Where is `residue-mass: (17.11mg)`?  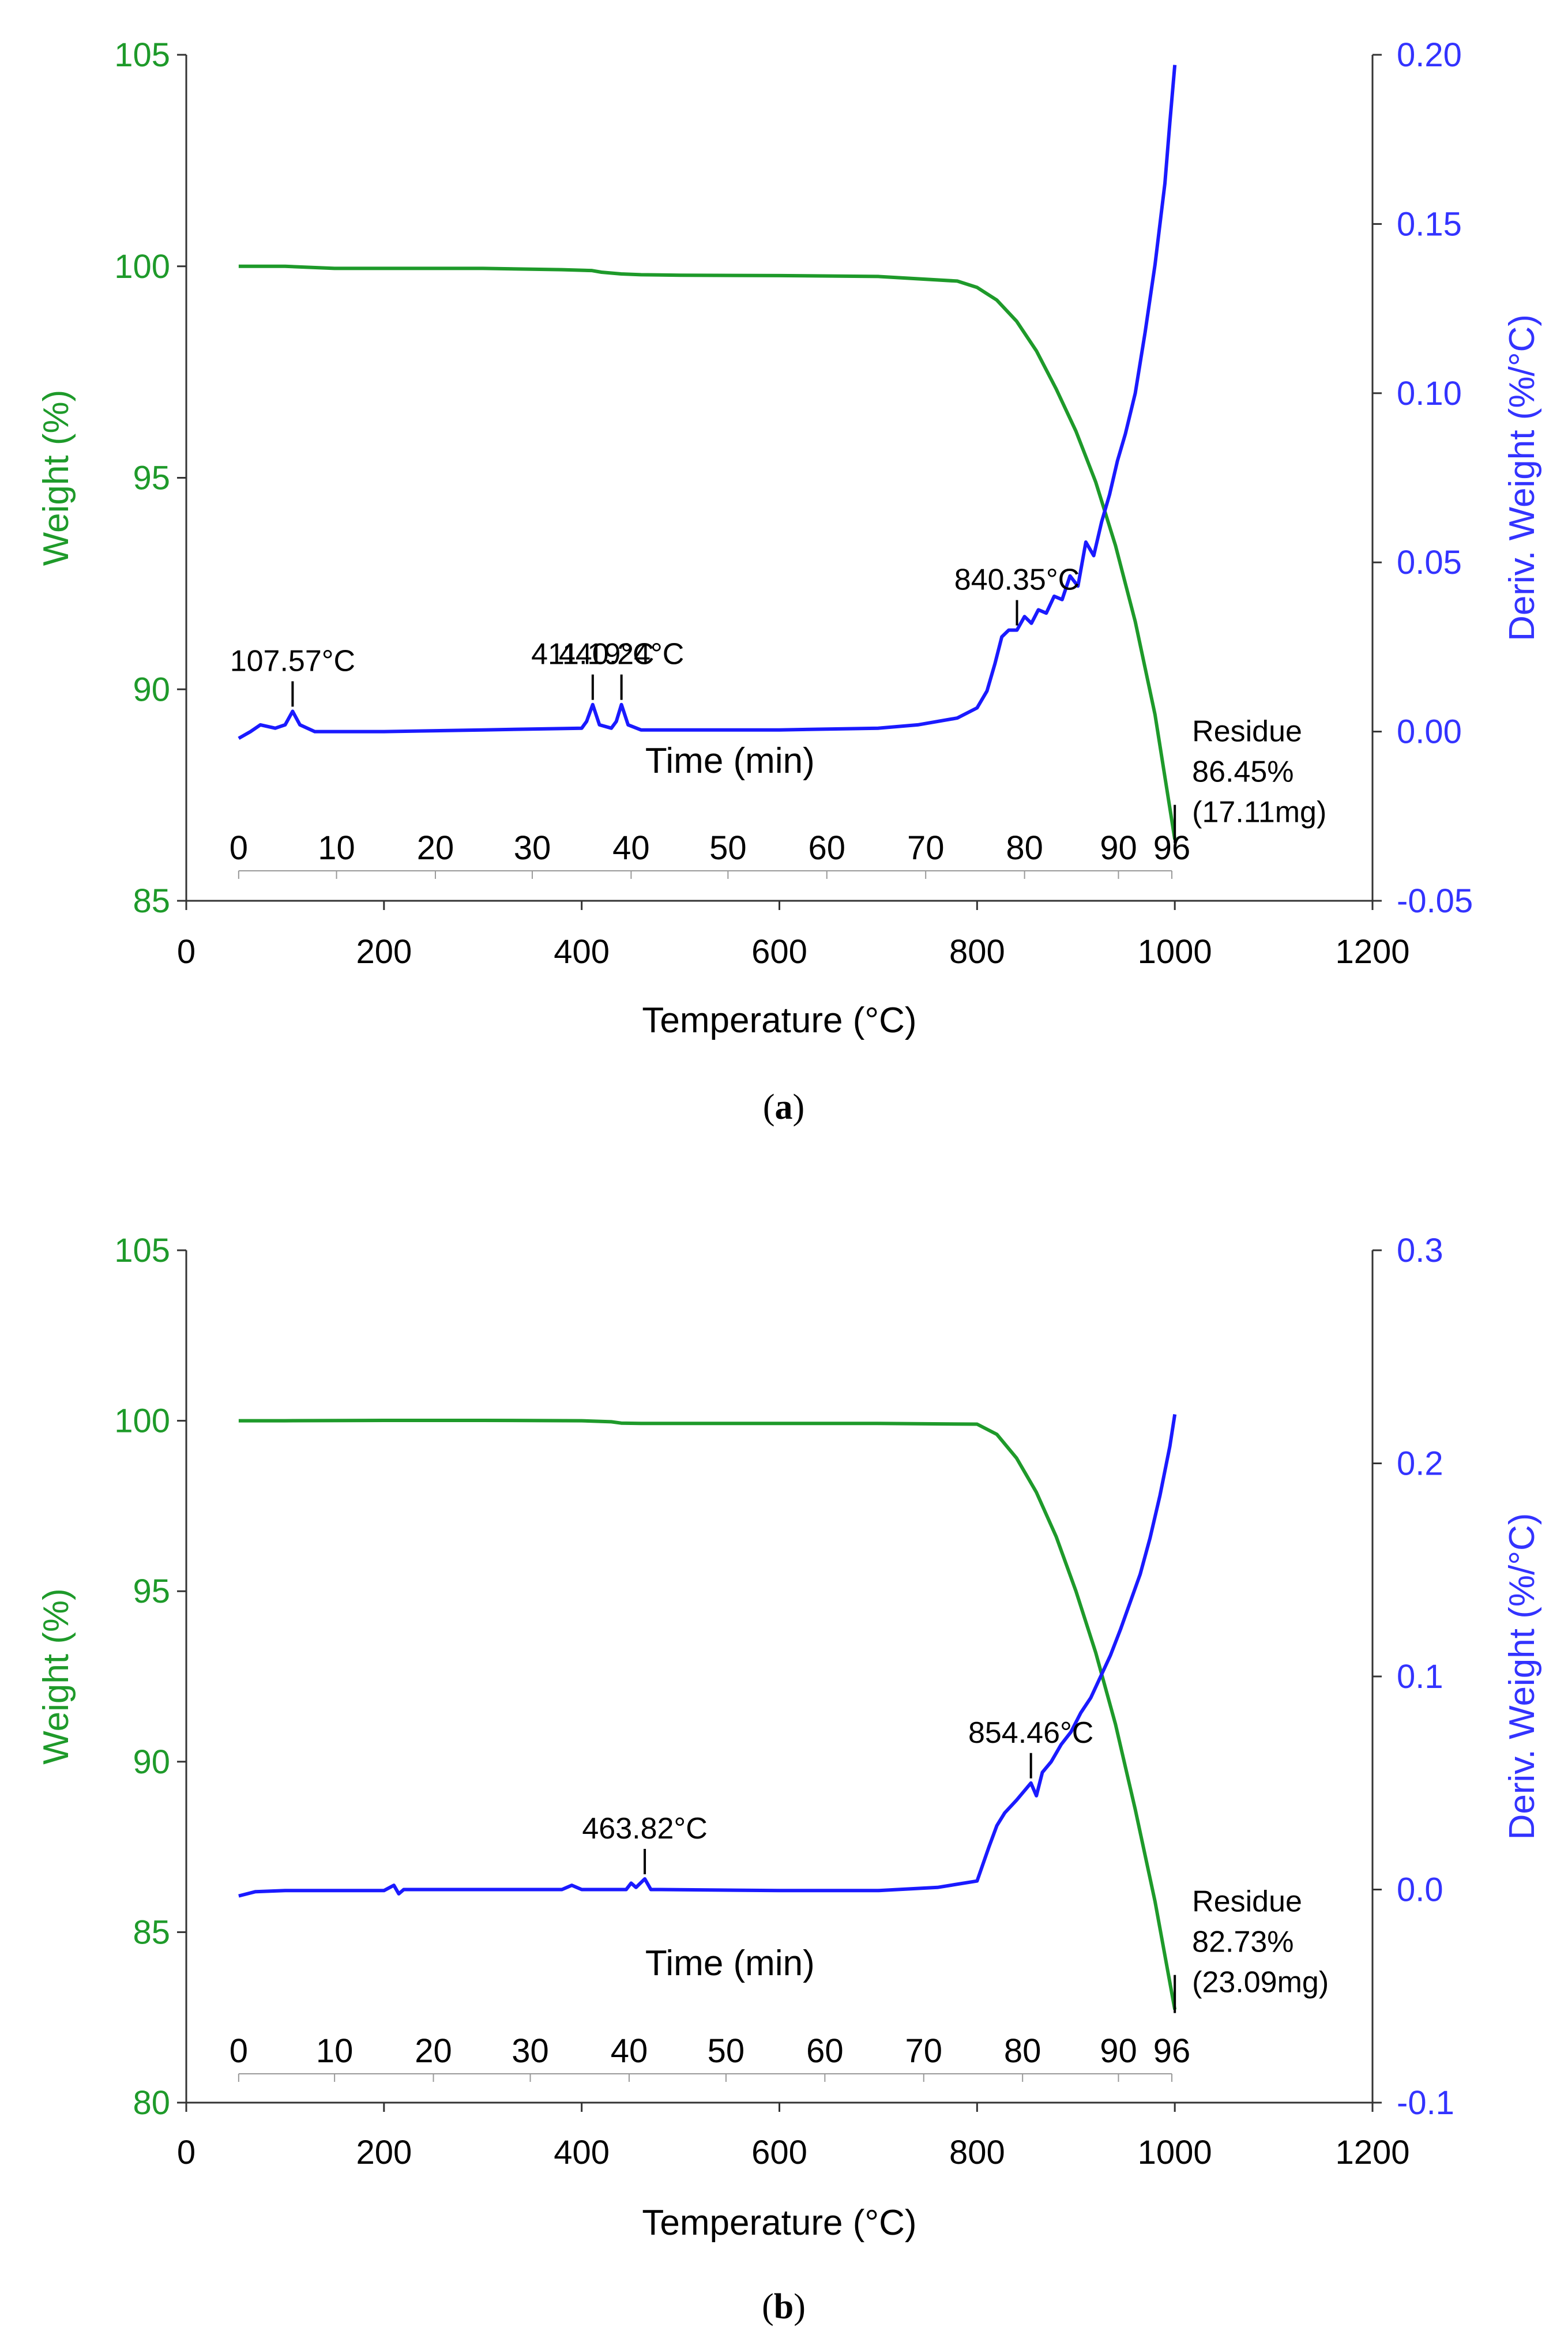 residue-mass: (17.11mg) is located at coordinates (1259, 812).